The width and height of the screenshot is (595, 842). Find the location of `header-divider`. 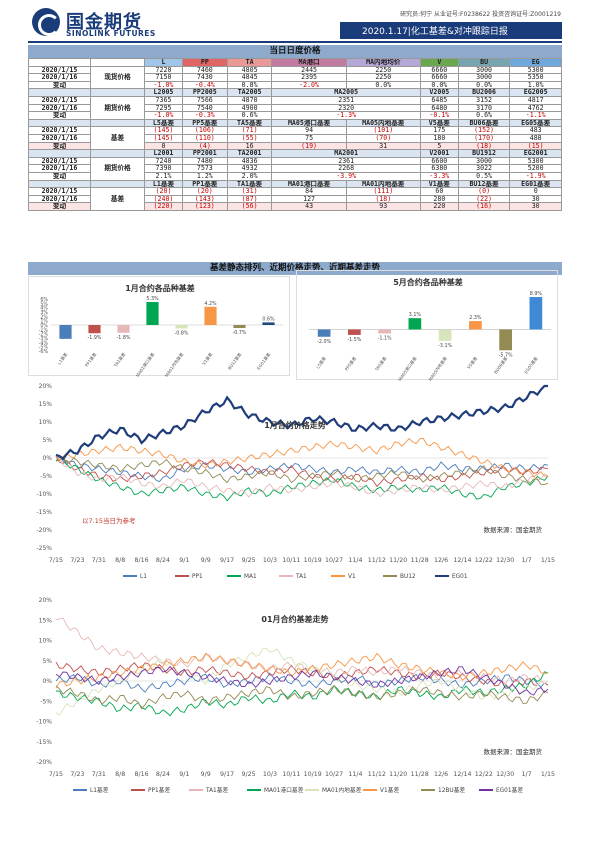

header-divider is located at coordinates (295, 42).